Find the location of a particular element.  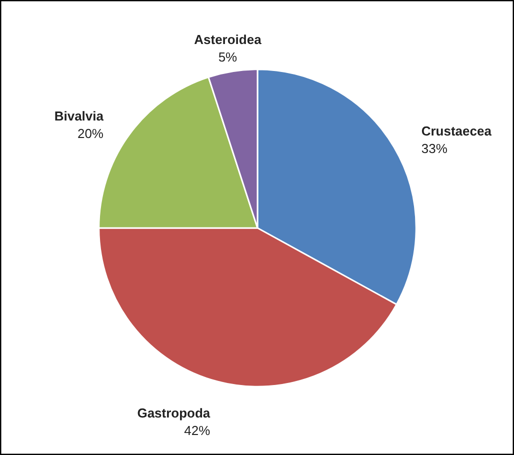

slice-label: Bivalvia is located at coordinates (79, 116).